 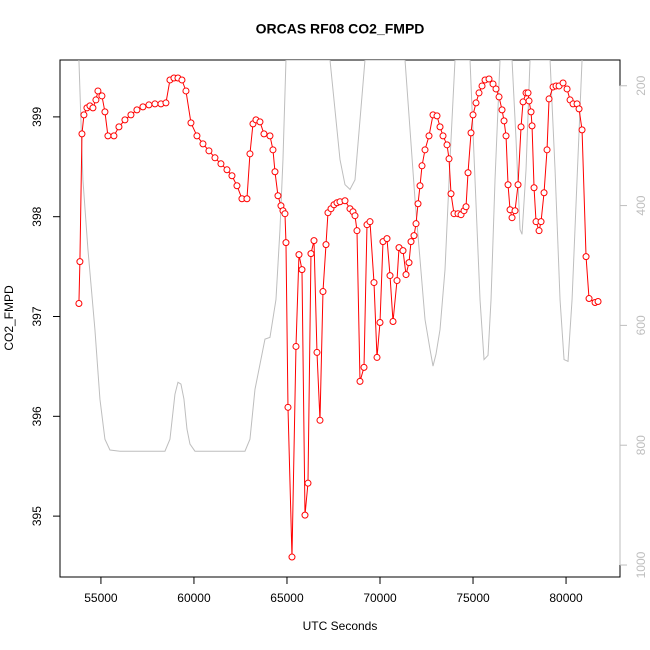 What do you see at coordinates (566, 598) in the screenshot?
I see `x-tick-label: 80000` at bounding box center [566, 598].